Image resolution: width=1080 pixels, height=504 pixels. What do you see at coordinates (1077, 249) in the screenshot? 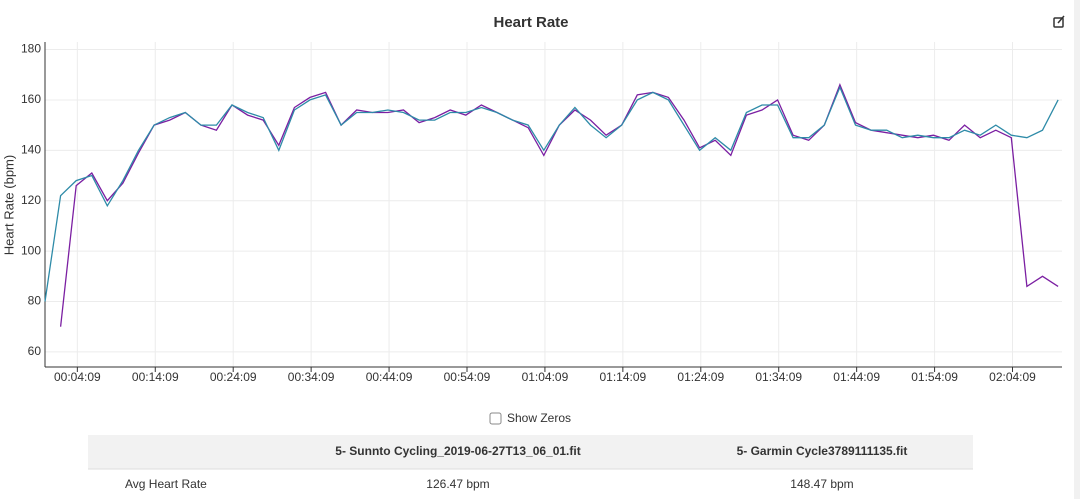
I see `scrollbar` at bounding box center [1077, 249].